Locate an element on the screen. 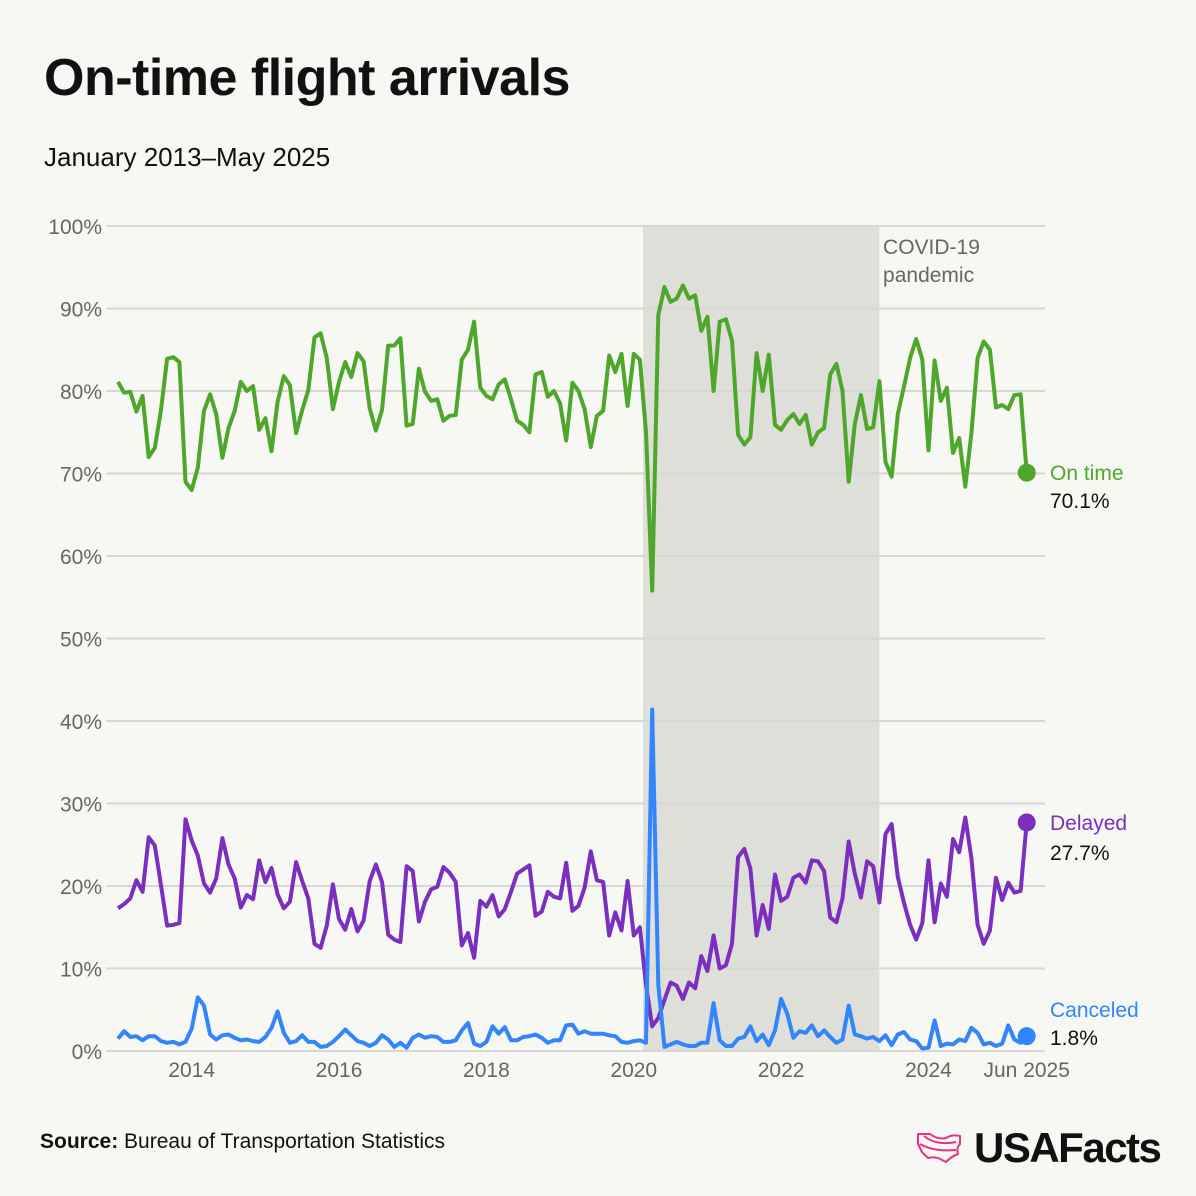  usafacts-logo: USAFacts is located at coordinates (1039, 1148).